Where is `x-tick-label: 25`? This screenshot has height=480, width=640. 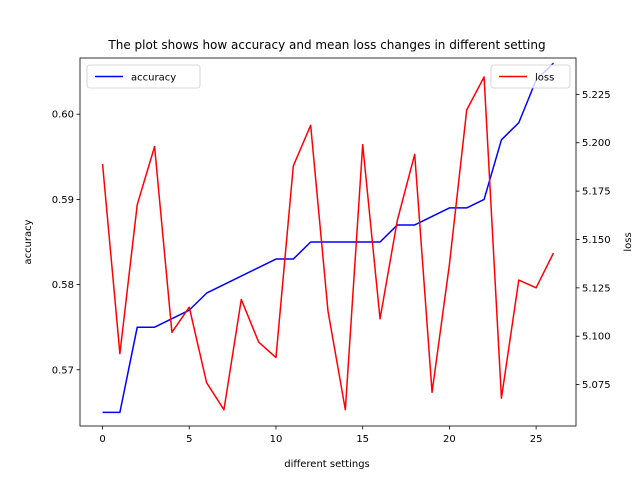
x-tick-label: 25 is located at coordinates (536, 439).